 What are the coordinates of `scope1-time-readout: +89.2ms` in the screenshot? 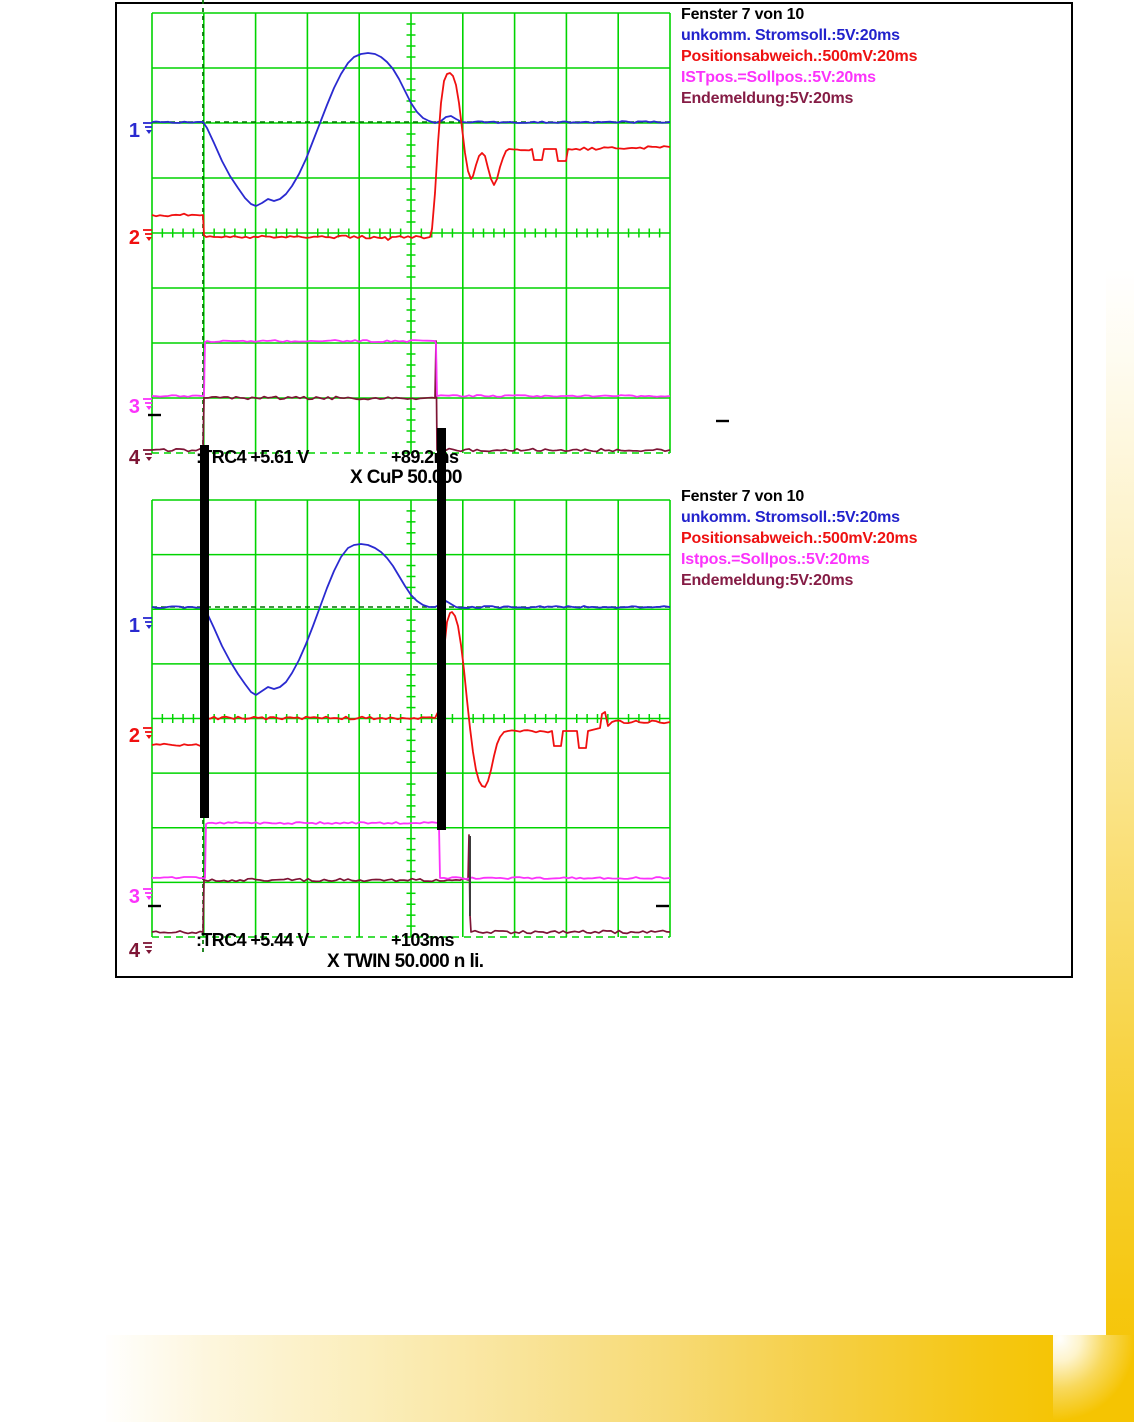 It's located at (425, 457).